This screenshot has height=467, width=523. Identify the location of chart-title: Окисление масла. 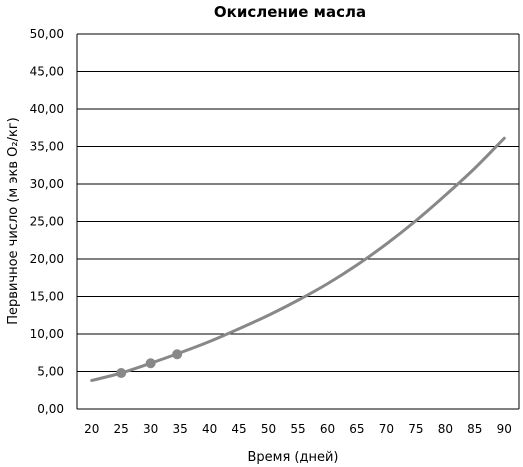
(290, 12).